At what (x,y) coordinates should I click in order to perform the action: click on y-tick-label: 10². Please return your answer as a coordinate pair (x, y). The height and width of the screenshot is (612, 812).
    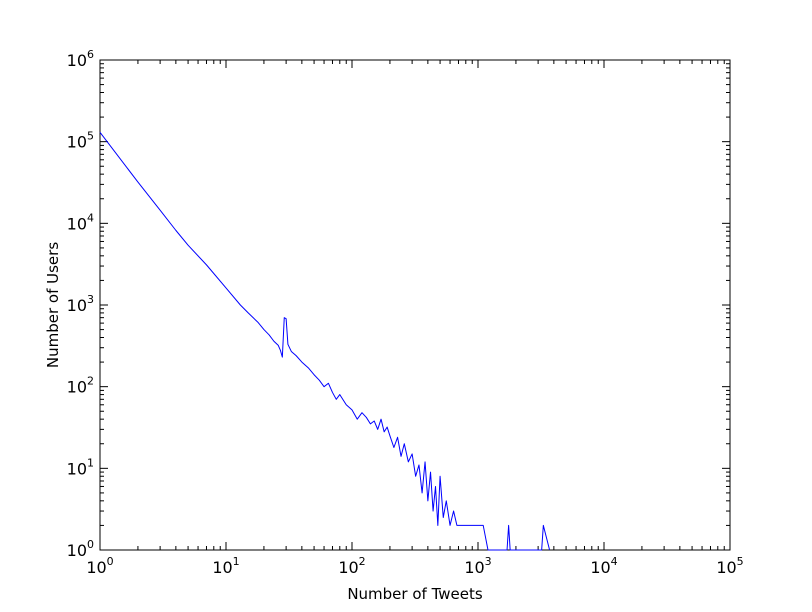
    Looking at the image, I should click on (80, 386).